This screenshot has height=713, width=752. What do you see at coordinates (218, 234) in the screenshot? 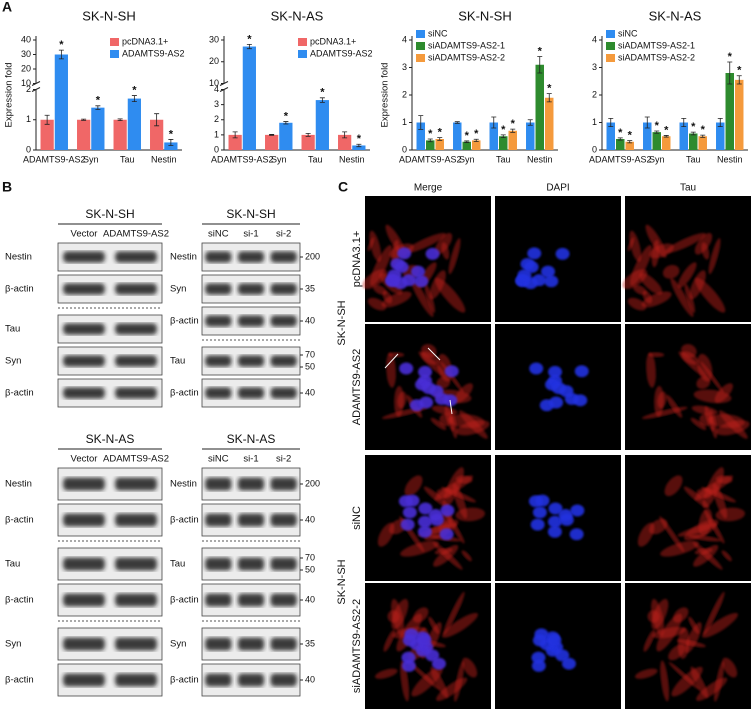
I see `lane-label: siNC` at bounding box center [218, 234].